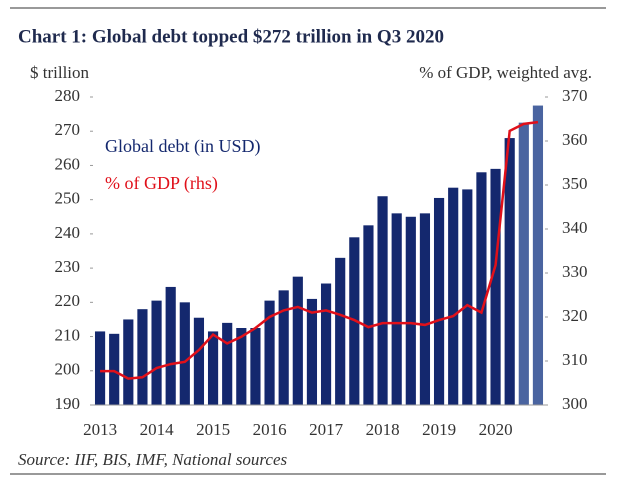 The width and height of the screenshot is (620, 480). What do you see at coordinates (213, 429) in the screenshot?
I see `x-tick-label: 2015` at bounding box center [213, 429].